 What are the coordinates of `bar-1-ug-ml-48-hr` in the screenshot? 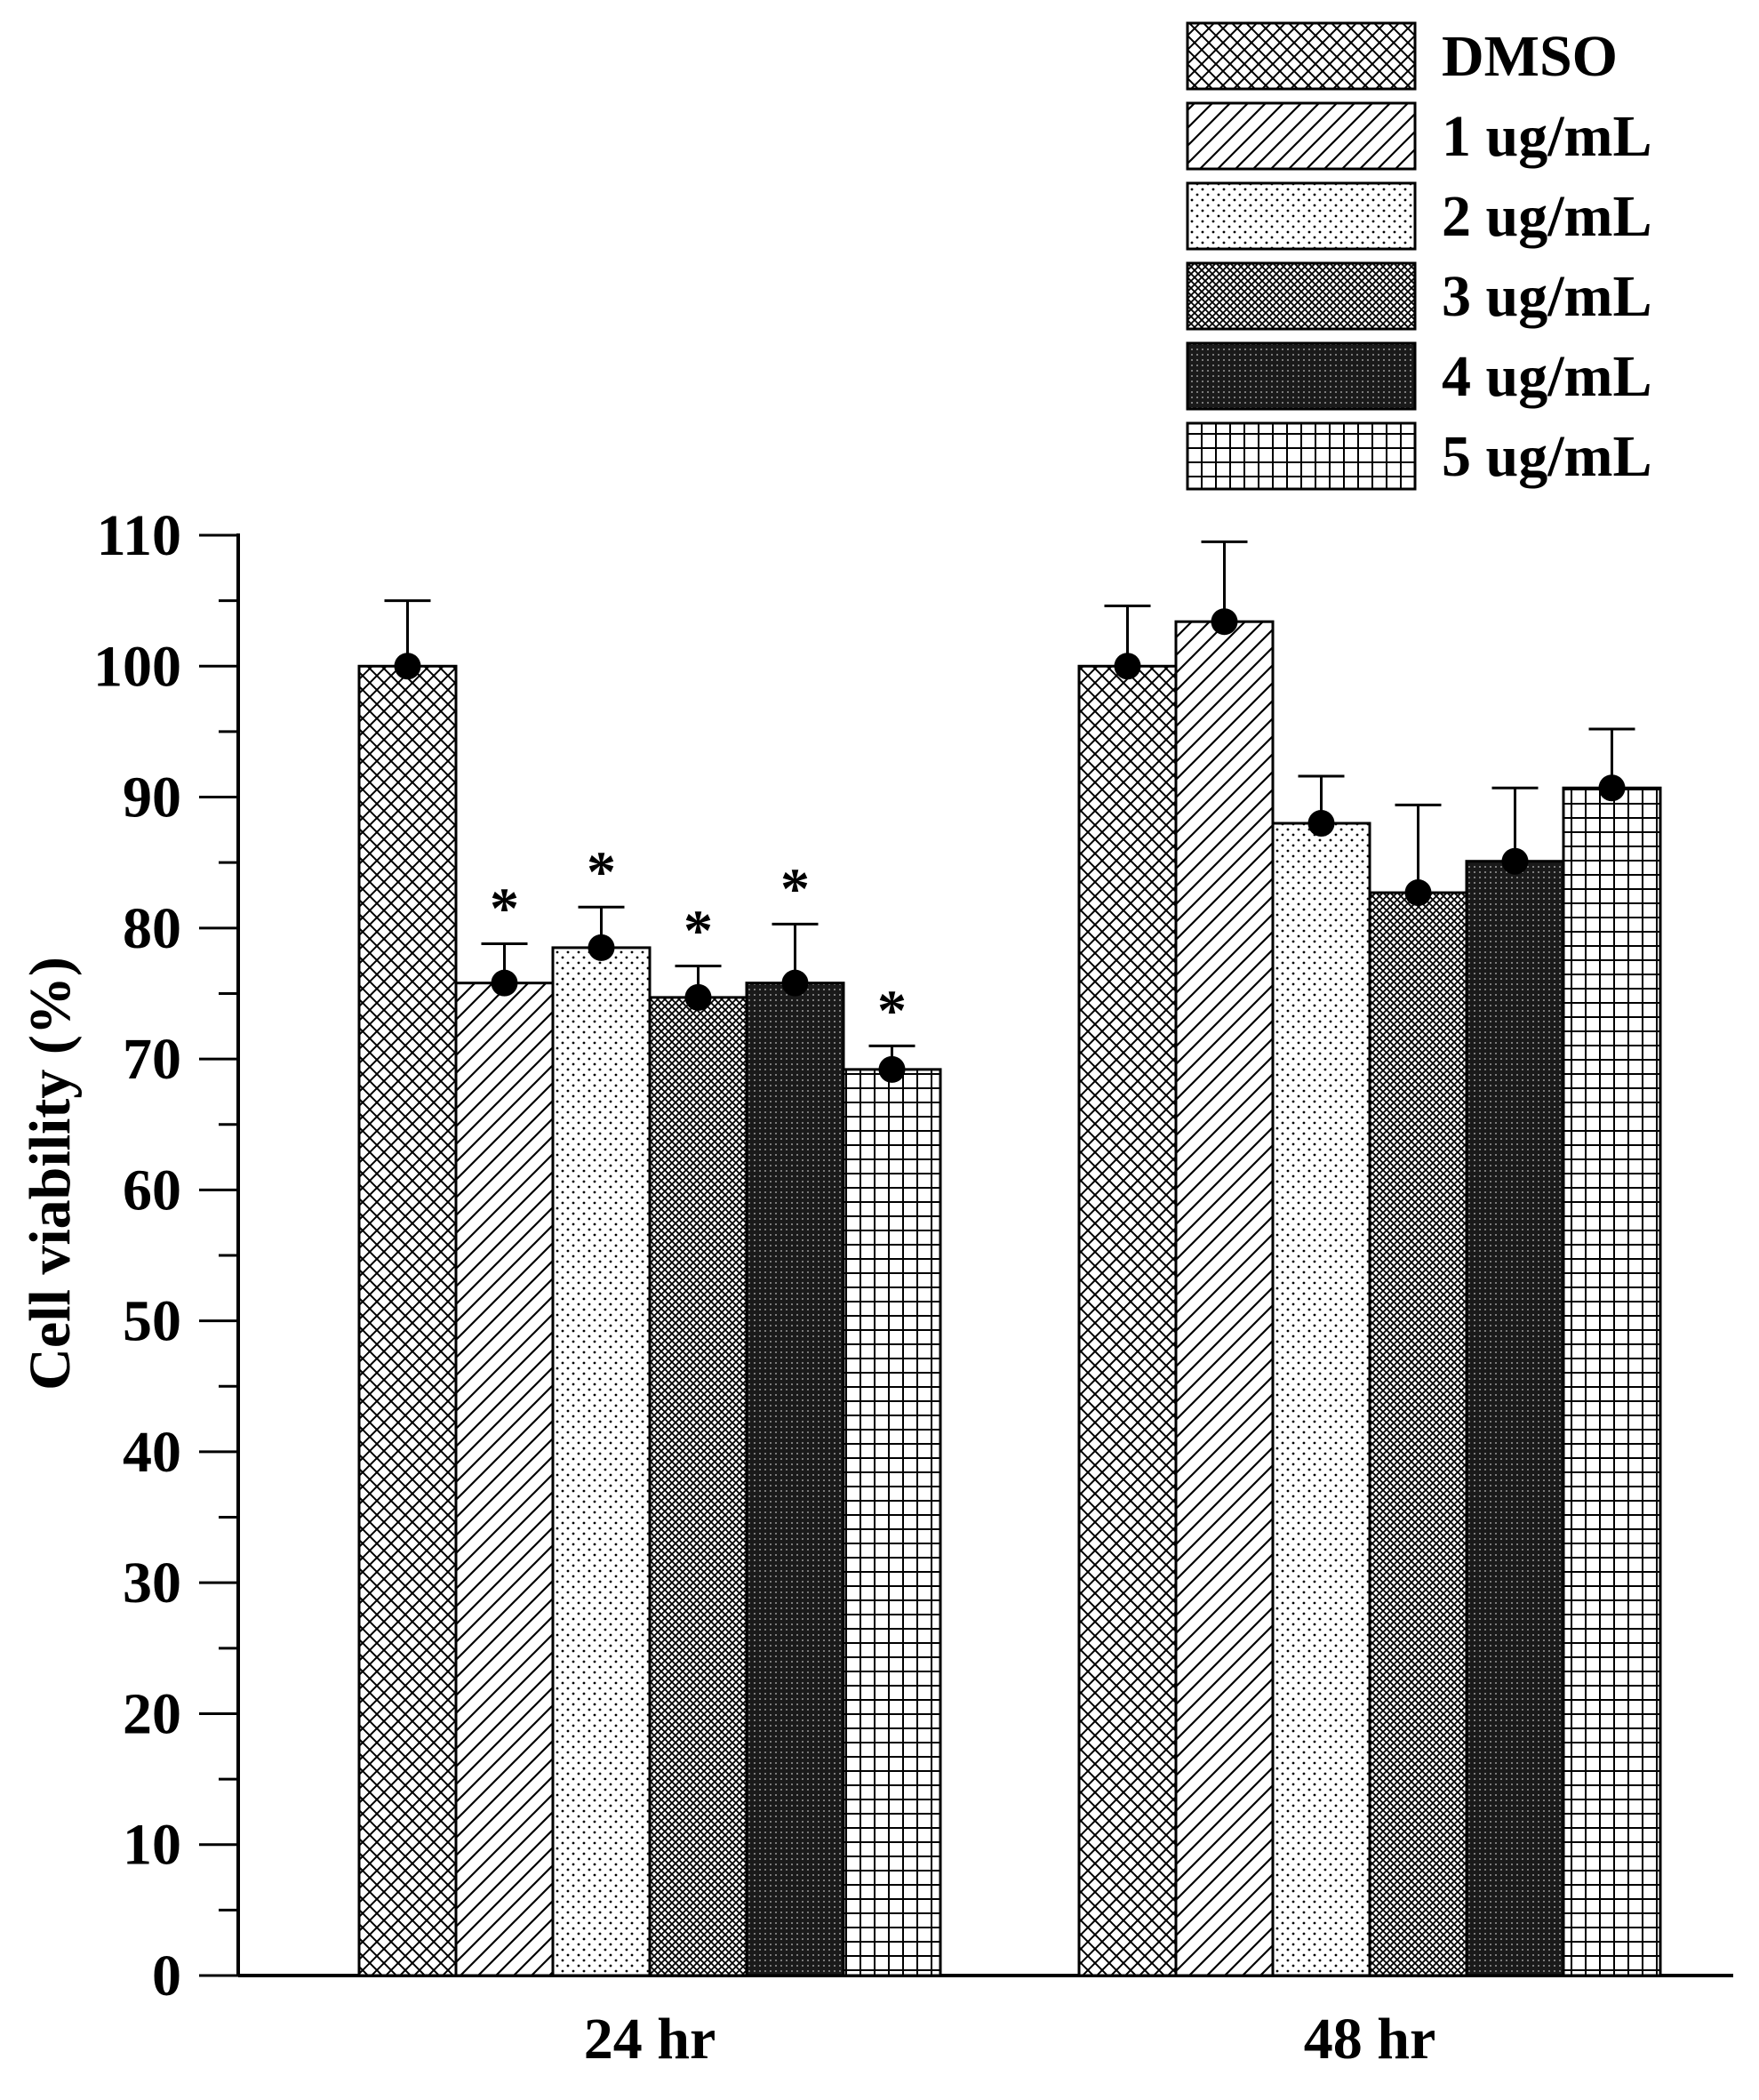 It's located at (1224, 1299).